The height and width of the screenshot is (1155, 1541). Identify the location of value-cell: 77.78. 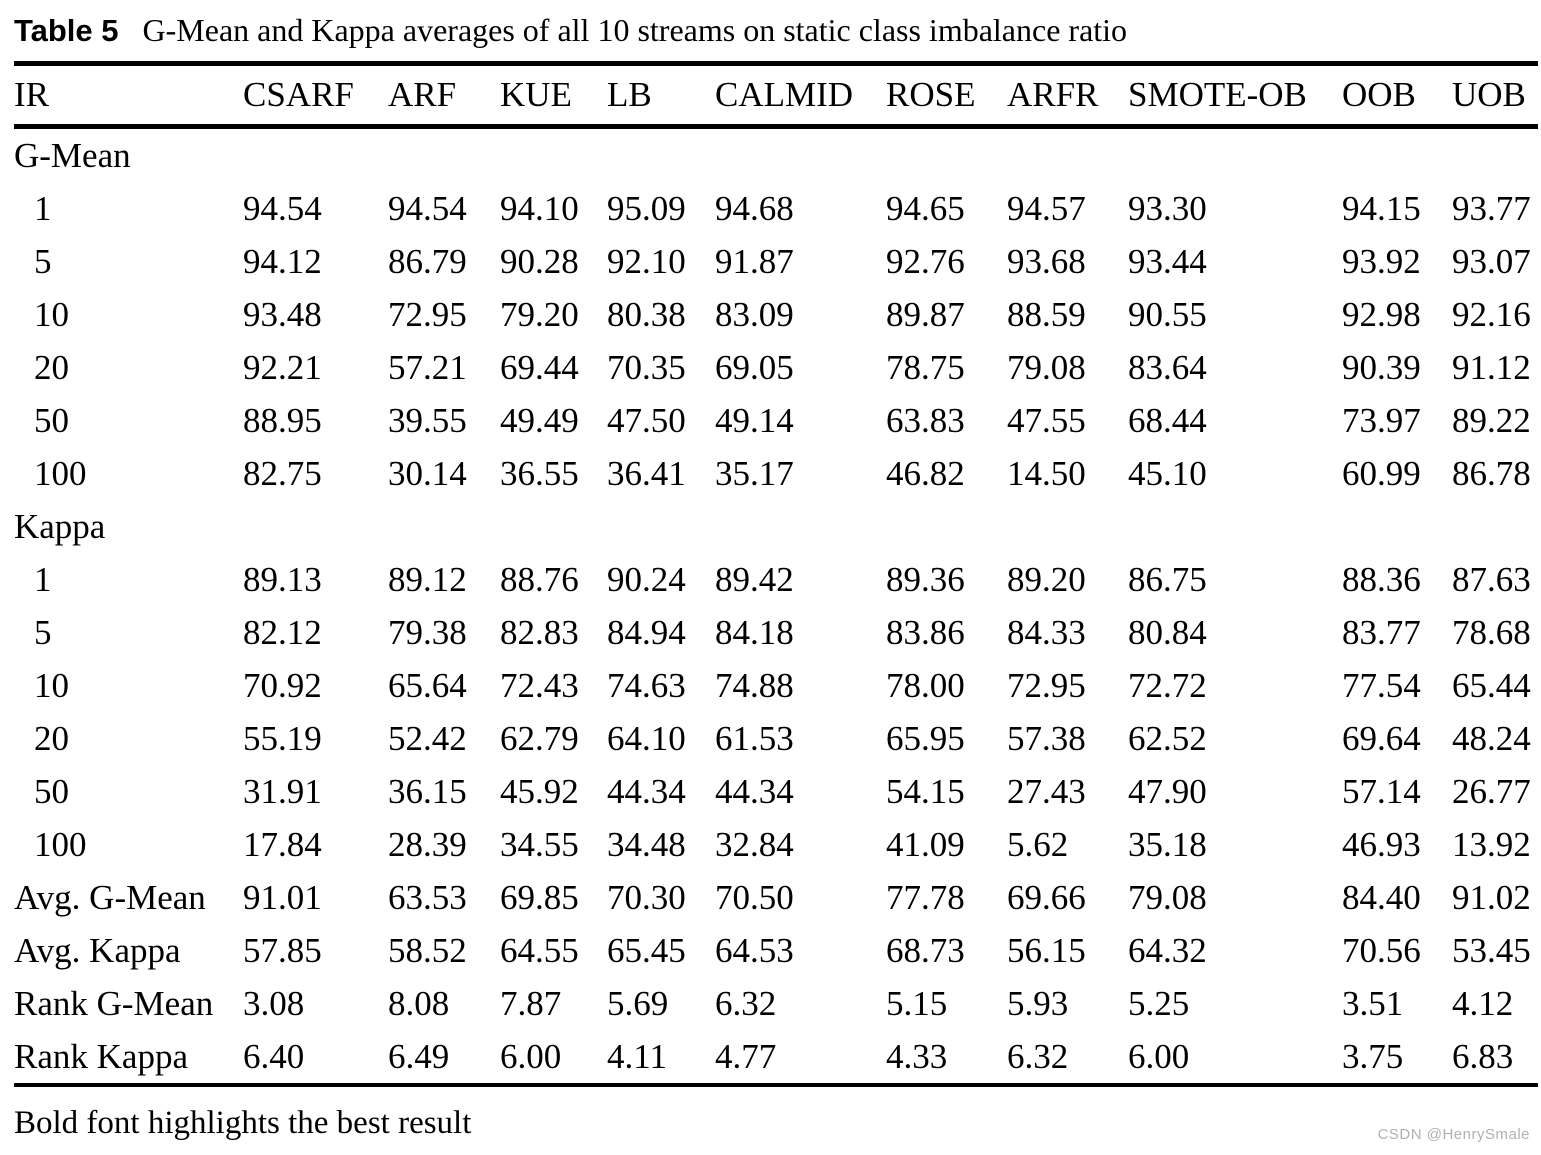
(925, 897).